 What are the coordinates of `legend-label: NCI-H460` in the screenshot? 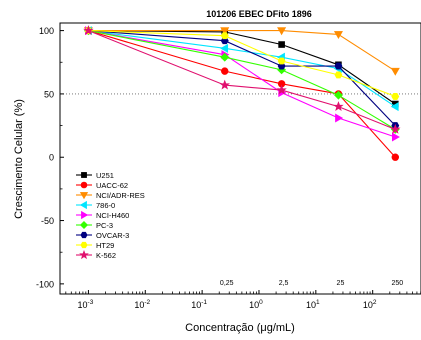 It's located at (112, 215).